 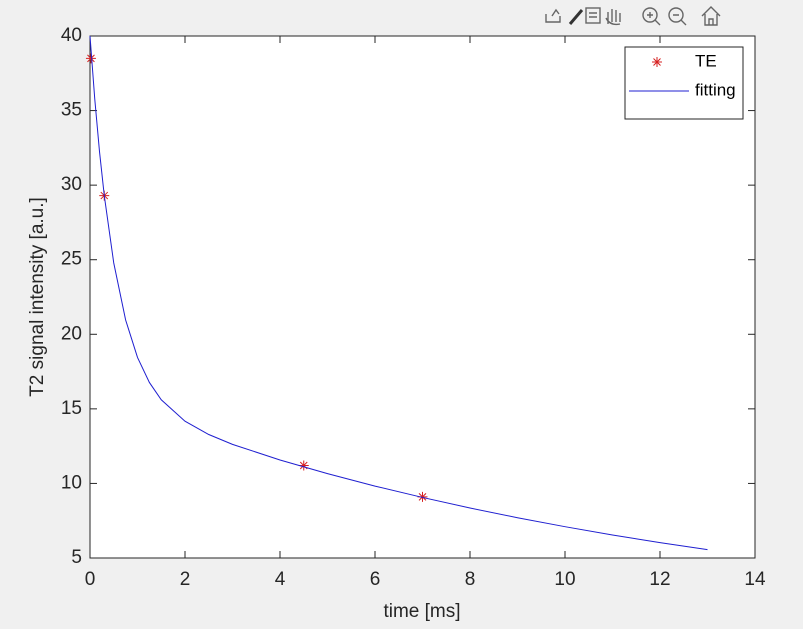 I want to click on legend-box, so click(x=684, y=83).